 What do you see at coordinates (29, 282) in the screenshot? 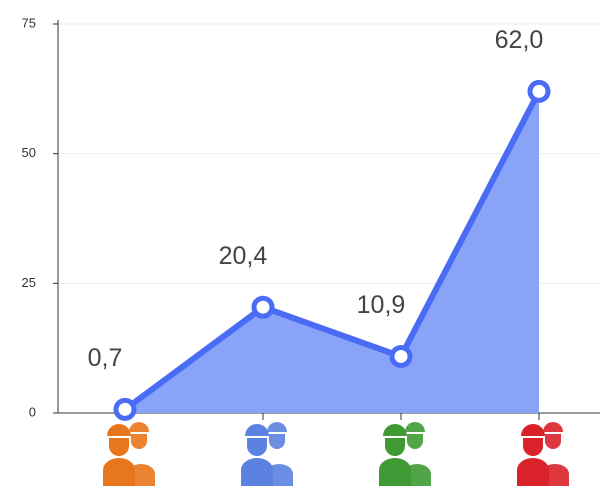
I see `y-tick-label: 25` at bounding box center [29, 282].